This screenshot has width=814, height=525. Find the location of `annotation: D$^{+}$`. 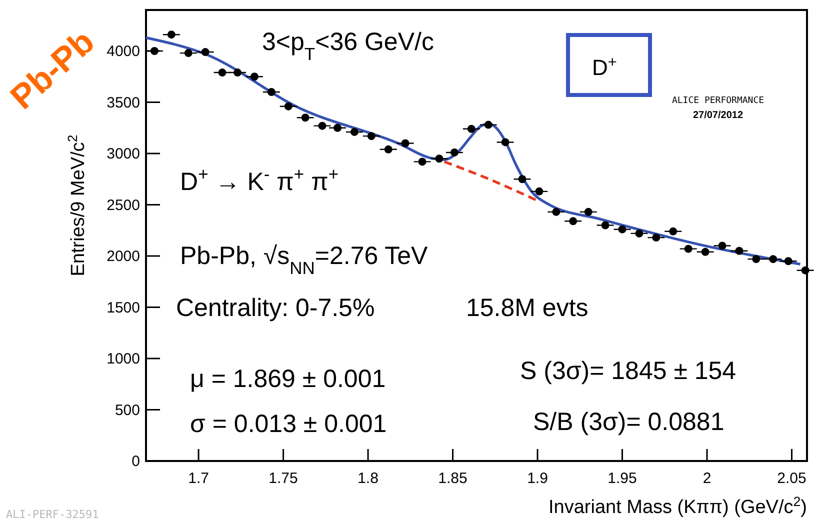

annotation: D$^{+}$ is located at coordinates (604, 67).